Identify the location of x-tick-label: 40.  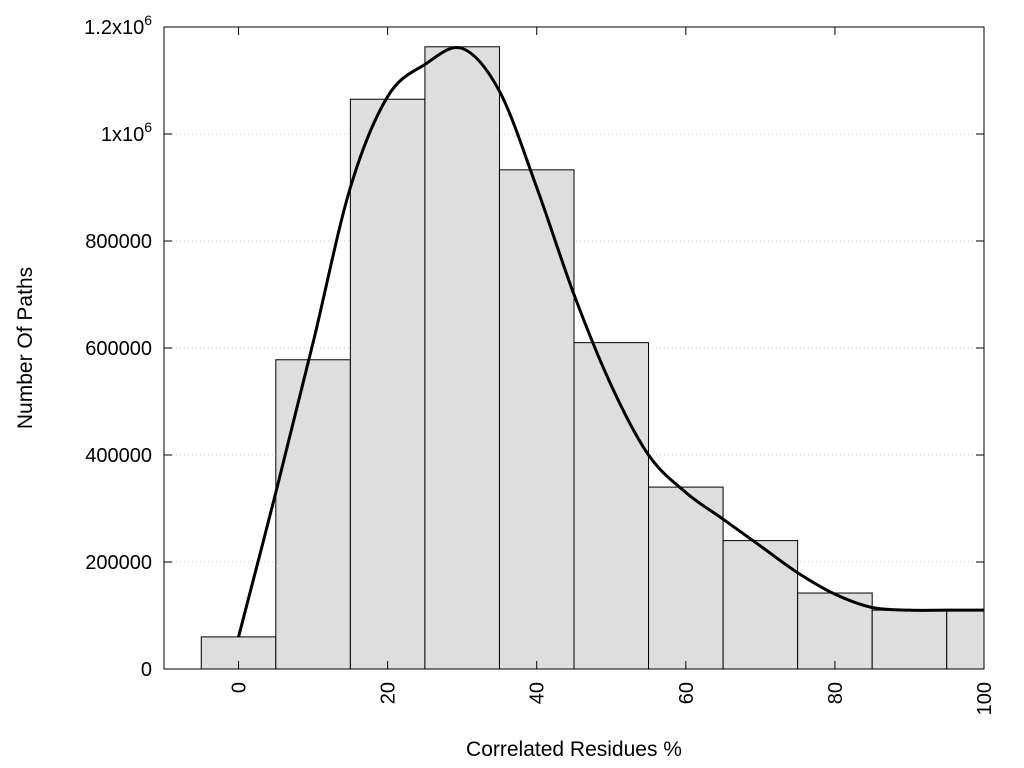
(538, 693).